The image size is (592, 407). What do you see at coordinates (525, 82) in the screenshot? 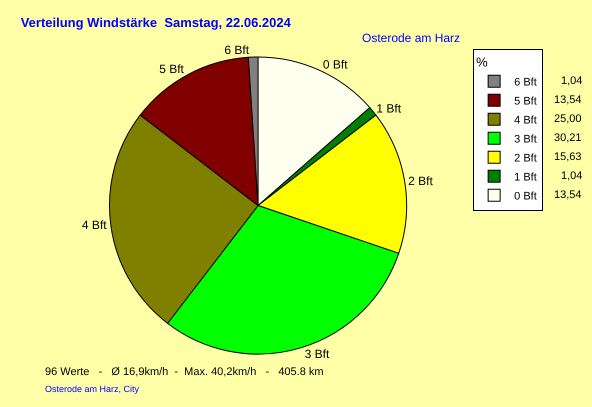
I see `legend-label: 6 Bft` at bounding box center [525, 82].